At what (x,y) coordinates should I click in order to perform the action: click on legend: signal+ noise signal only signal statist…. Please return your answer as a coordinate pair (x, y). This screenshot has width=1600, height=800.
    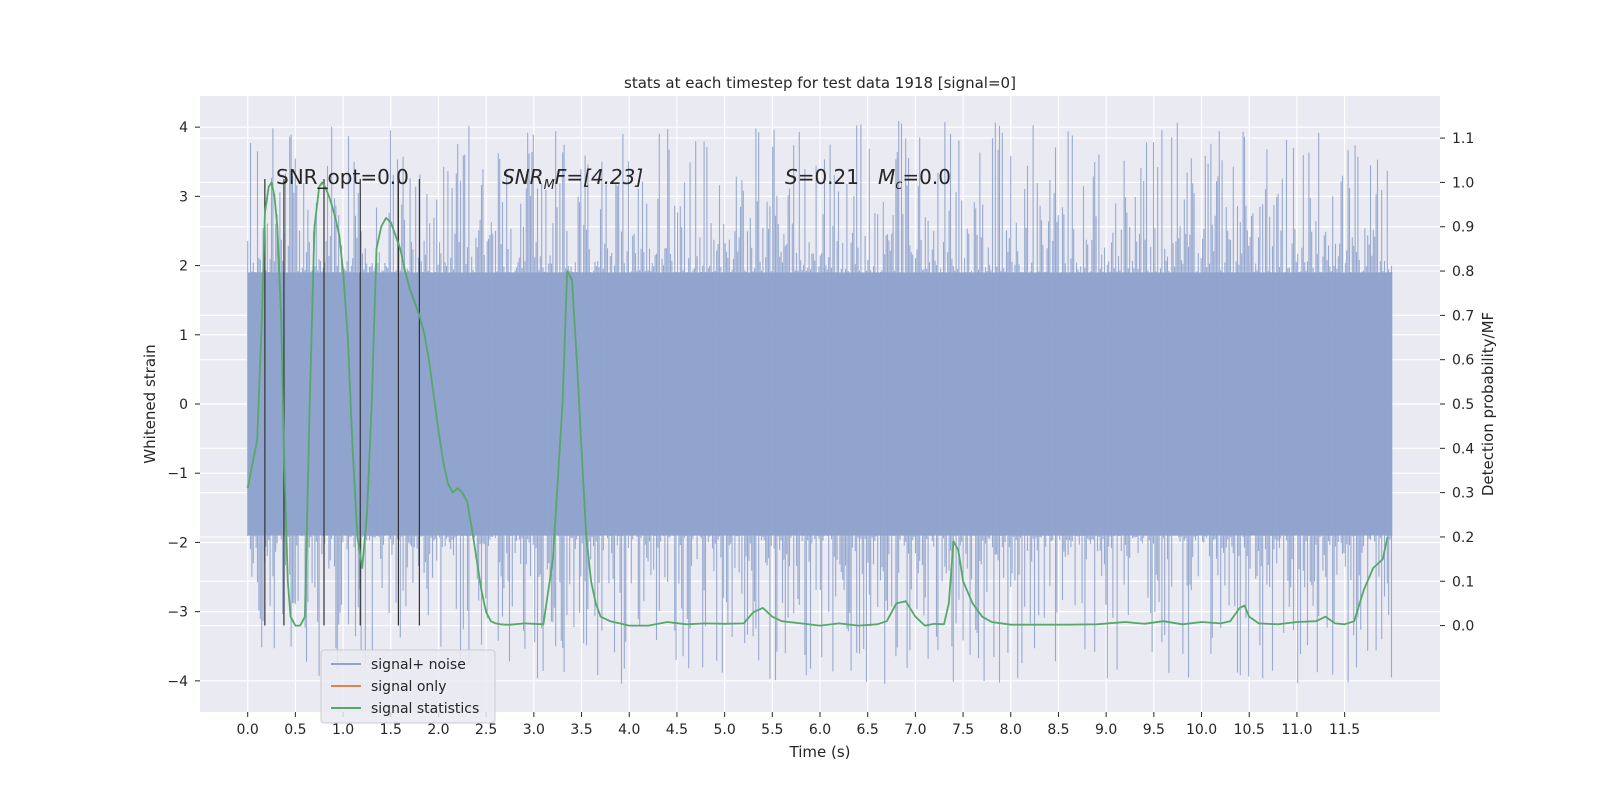
    Looking at the image, I should click on (408, 686).